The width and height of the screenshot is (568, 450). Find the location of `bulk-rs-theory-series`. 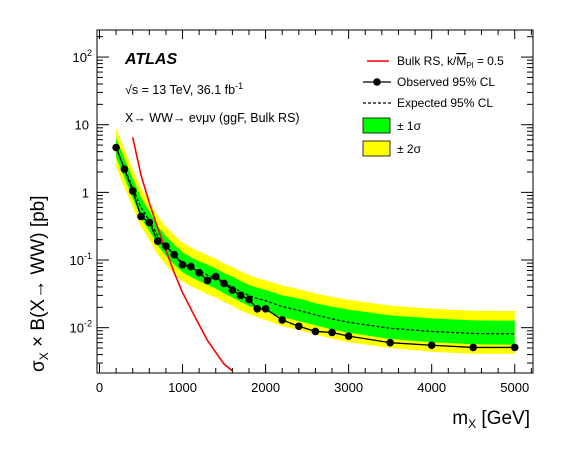

bulk-rs-theory-series is located at coordinates (182, 254).